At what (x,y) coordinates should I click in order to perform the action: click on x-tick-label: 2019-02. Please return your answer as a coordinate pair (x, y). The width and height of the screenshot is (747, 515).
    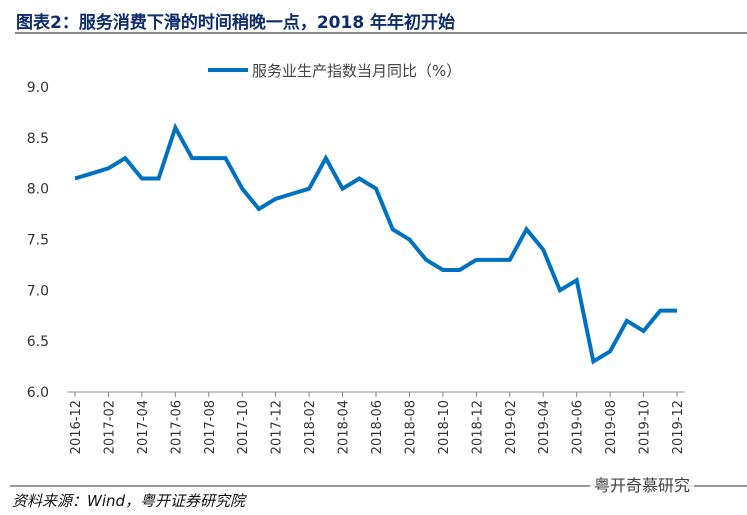
    Looking at the image, I should click on (511, 427).